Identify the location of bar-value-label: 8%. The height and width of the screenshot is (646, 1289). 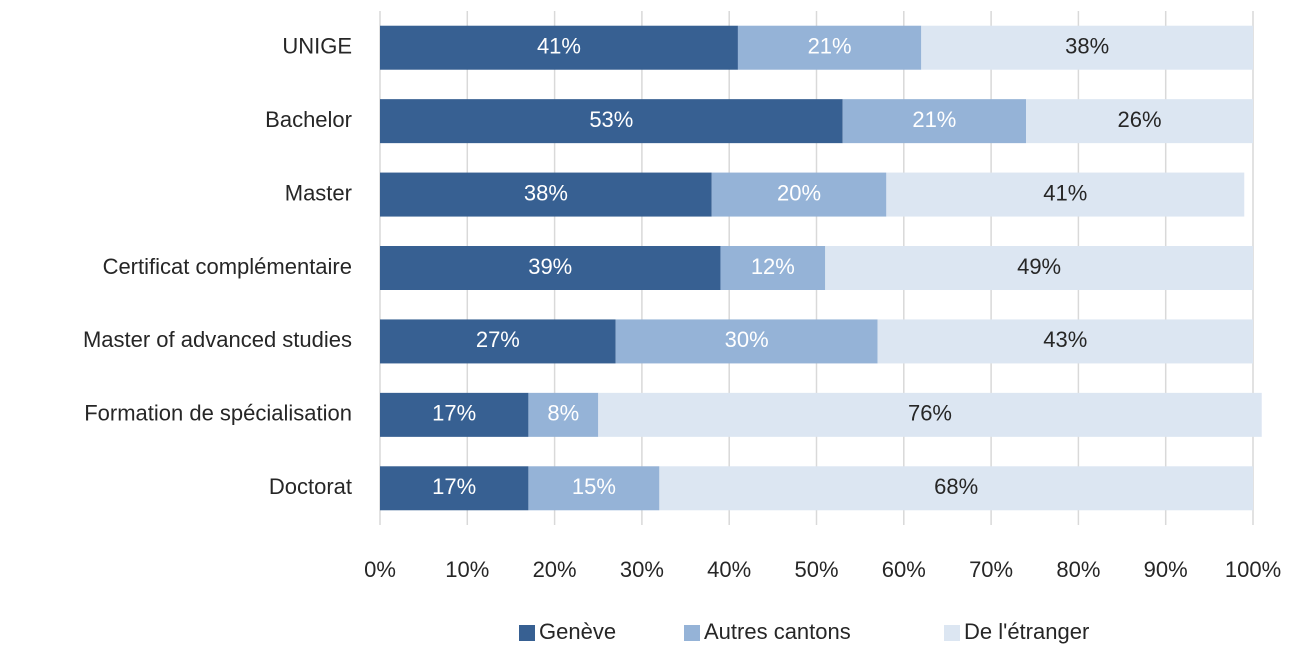
(563, 413).